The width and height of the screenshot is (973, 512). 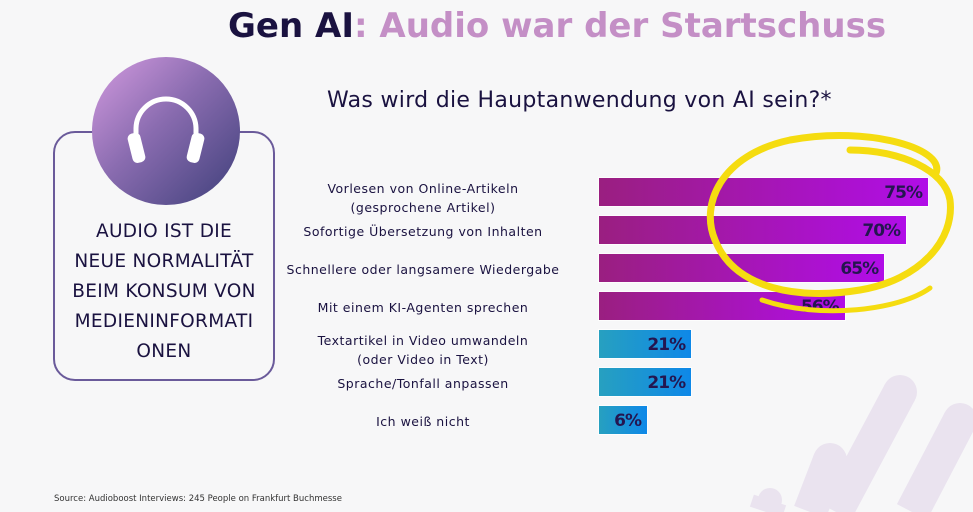 What do you see at coordinates (557, 26) in the screenshot?
I see `page-title: Gen AI: Audio war der Startschuss` at bounding box center [557, 26].